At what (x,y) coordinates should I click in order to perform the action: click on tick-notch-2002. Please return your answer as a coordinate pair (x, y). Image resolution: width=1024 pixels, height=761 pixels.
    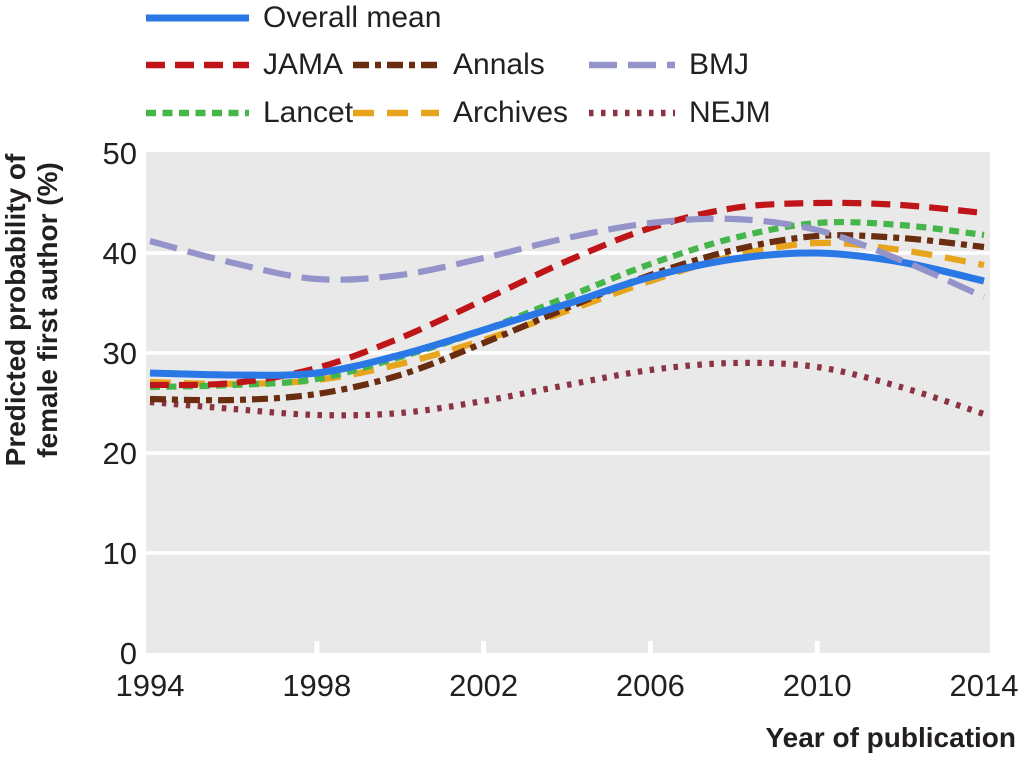
    Looking at the image, I should click on (484, 647).